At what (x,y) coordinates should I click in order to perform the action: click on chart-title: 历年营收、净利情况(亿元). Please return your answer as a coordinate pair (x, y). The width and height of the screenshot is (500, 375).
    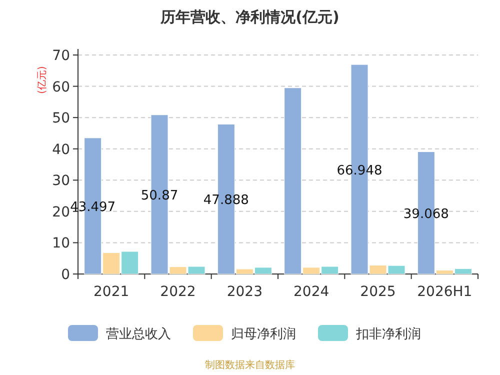
    Looking at the image, I should click on (250, 17).